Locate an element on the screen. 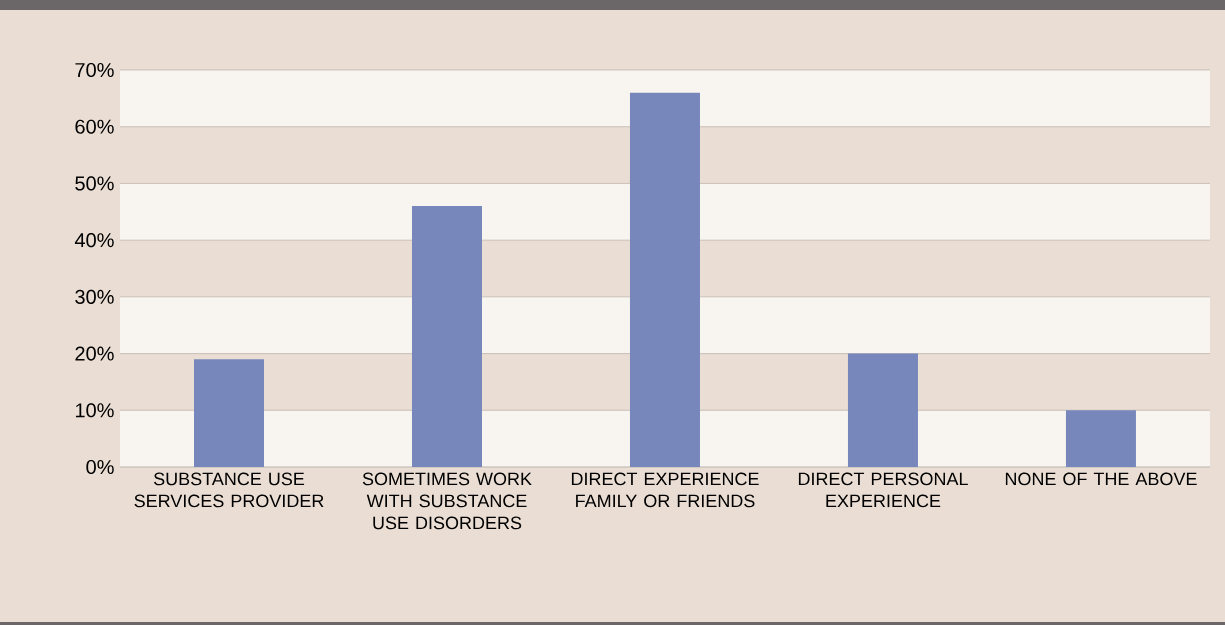 This screenshot has width=1225, height=625. y-tick-label: 10% is located at coordinates (94, 410).